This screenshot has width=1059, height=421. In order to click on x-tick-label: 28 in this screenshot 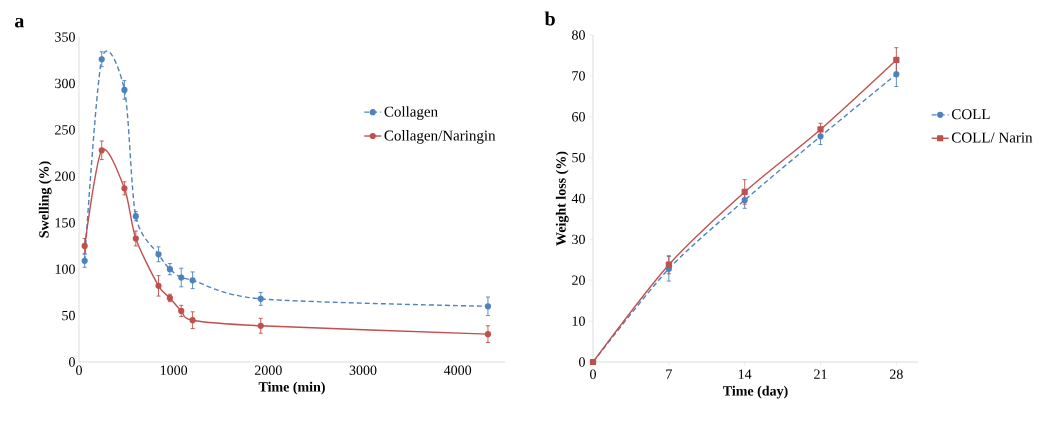, I will do `click(896, 374)`.